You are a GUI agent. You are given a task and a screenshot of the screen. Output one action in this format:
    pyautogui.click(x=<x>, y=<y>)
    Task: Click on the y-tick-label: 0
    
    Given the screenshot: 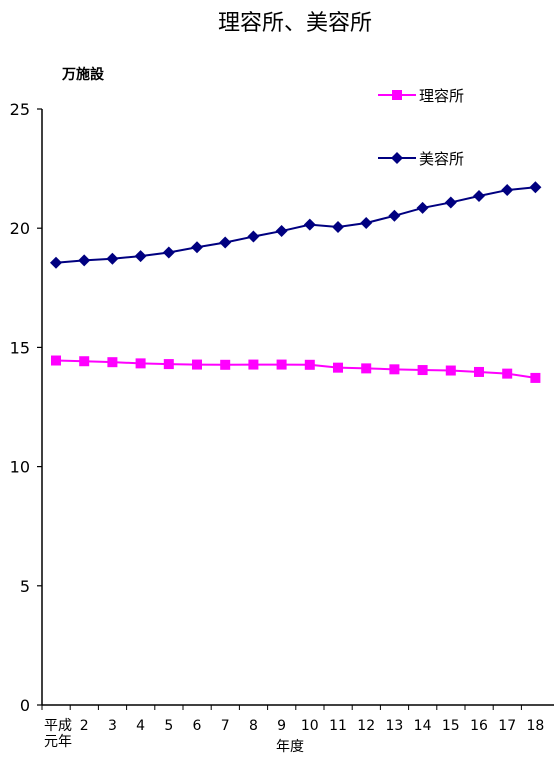 What is the action you would take?
    pyautogui.click(x=25, y=705)
    